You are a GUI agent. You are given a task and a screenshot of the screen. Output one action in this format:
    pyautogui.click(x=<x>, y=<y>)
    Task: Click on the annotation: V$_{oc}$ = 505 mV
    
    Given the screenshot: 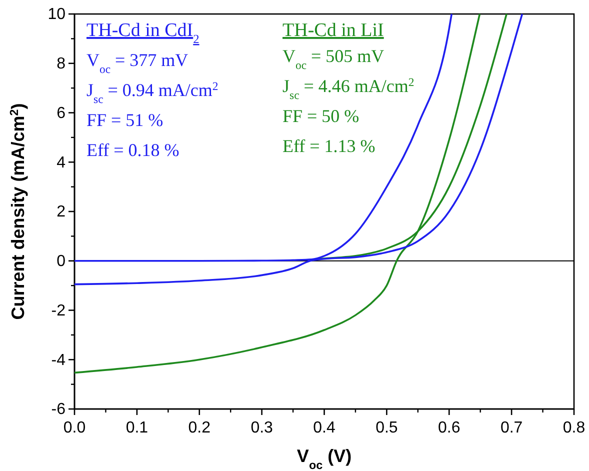 What is the action you would take?
    pyautogui.click(x=333, y=59)
    